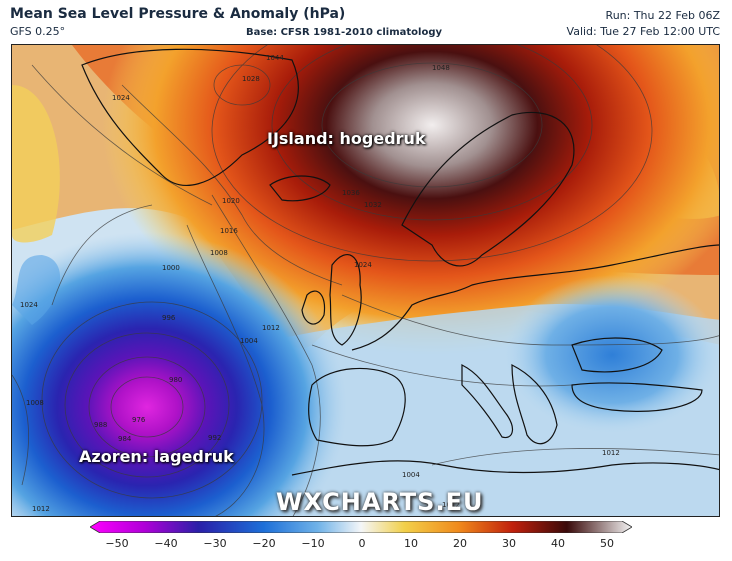 The width and height of the screenshot is (732, 561). Describe the element at coordinates (175, 380) in the screenshot. I see `isobar-label: 980` at that location.